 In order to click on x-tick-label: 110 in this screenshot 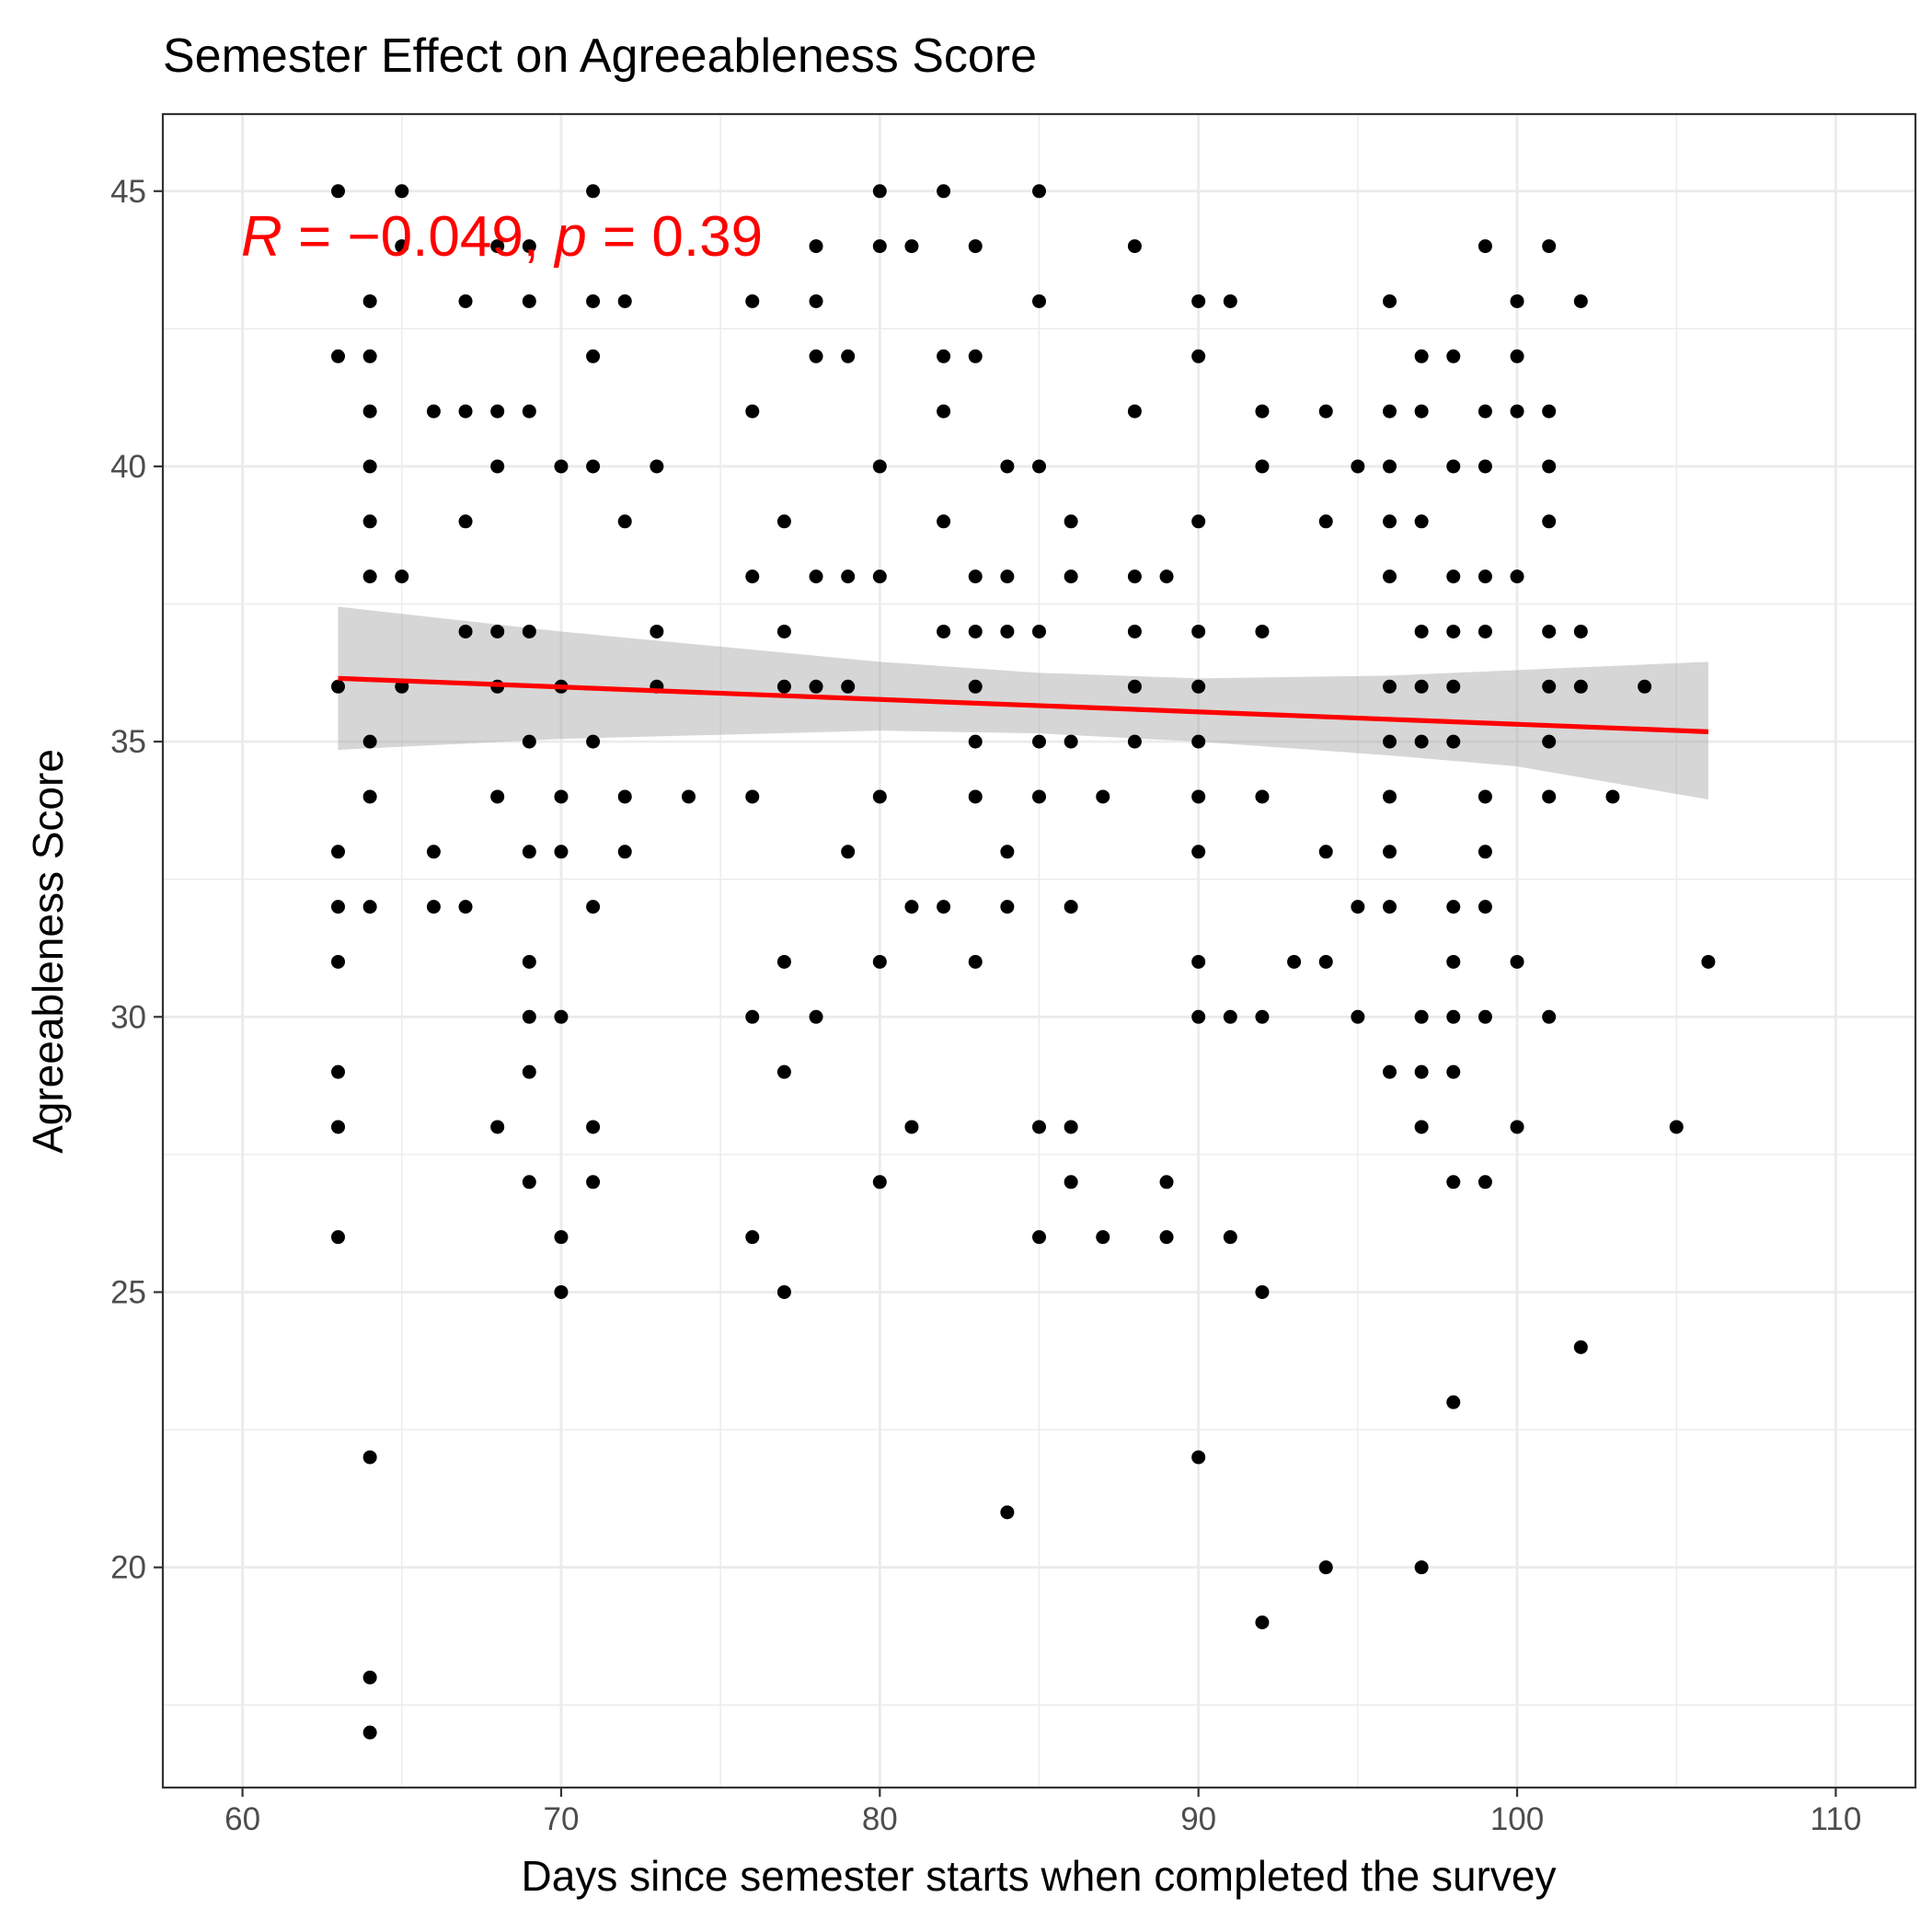, I will do `click(1836, 1819)`.